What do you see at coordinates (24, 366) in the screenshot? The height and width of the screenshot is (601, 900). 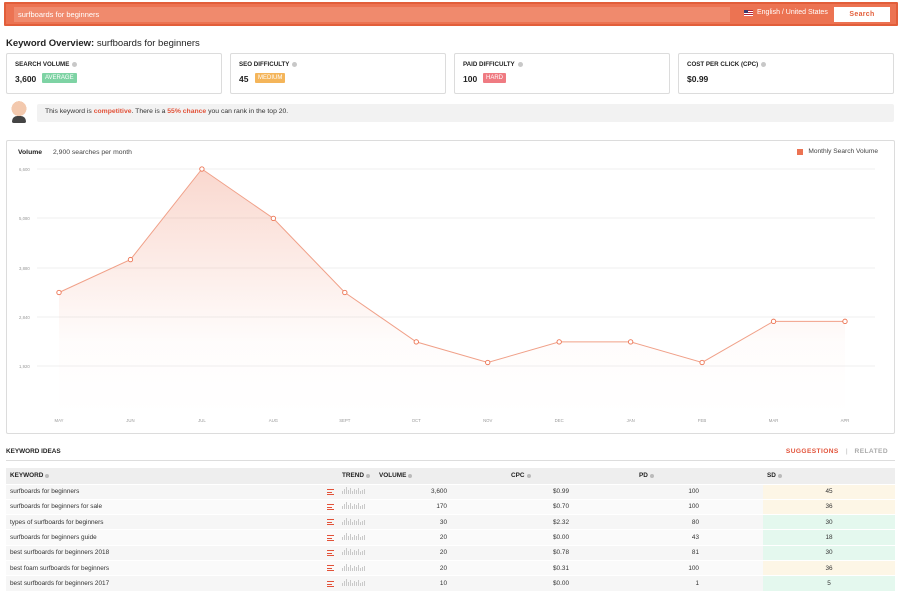 I see `y-tick-label: 1,920` at bounding box center [24, 366].